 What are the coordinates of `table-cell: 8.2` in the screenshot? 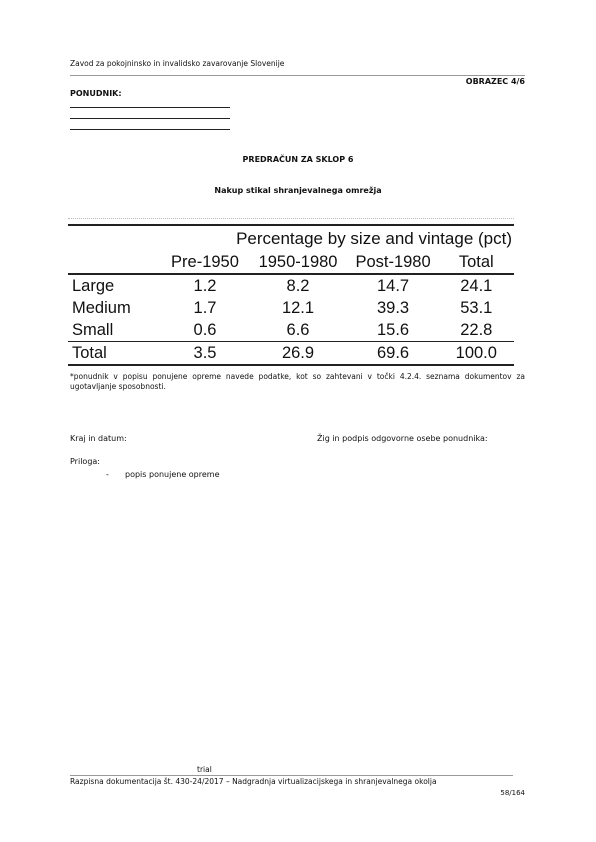 It's located at (298, 286).